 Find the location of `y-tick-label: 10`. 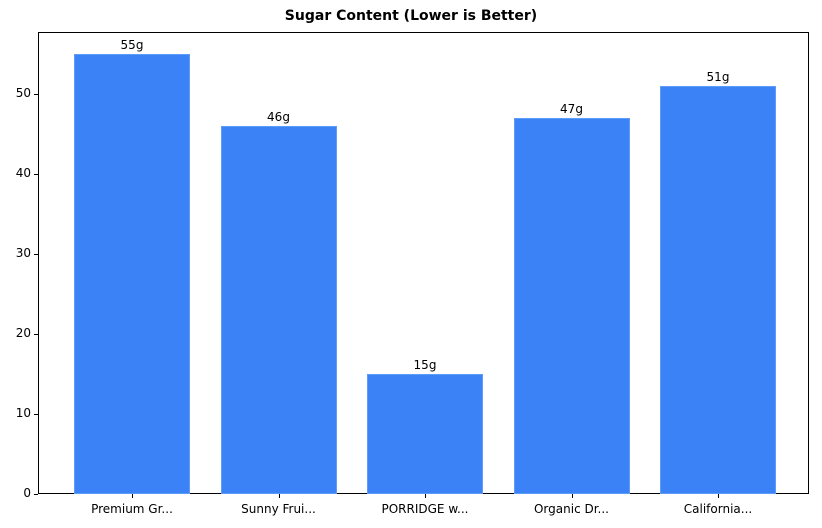

y-tick-label: 10 is located at coordinates (23, 413).